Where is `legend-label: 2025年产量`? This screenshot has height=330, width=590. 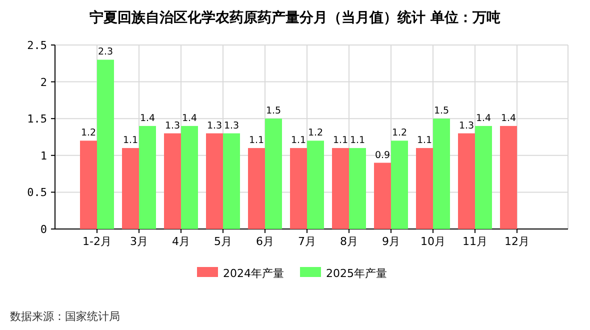
legend-label: 2025年产量 is located at coordinates (356, 273).